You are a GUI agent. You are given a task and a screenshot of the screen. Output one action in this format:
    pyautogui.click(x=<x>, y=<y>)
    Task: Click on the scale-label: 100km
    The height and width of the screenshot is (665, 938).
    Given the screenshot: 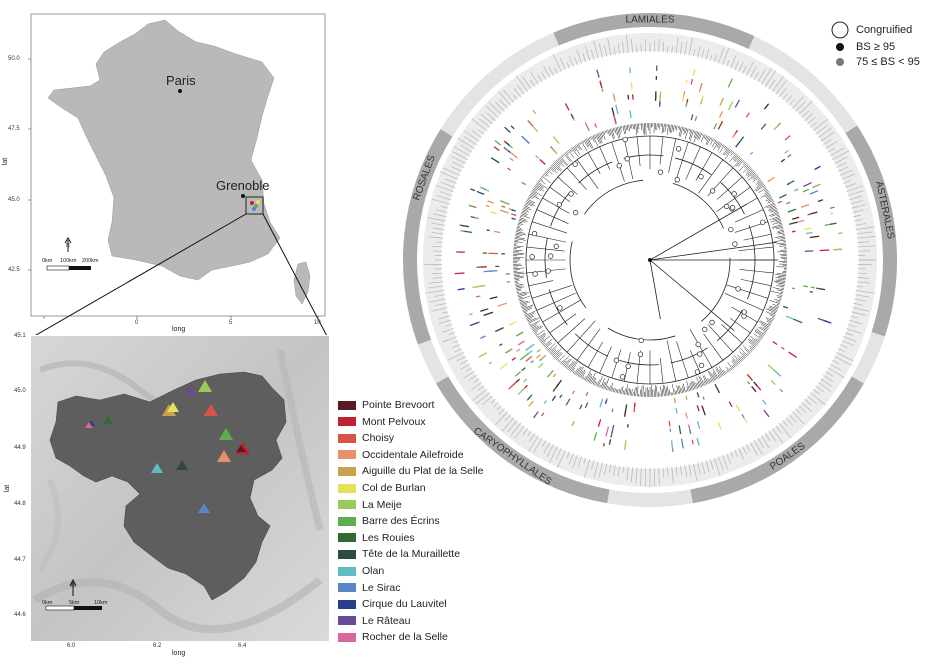 What is the action you would take?
    pyautogui.click(x=68, y=261)
    